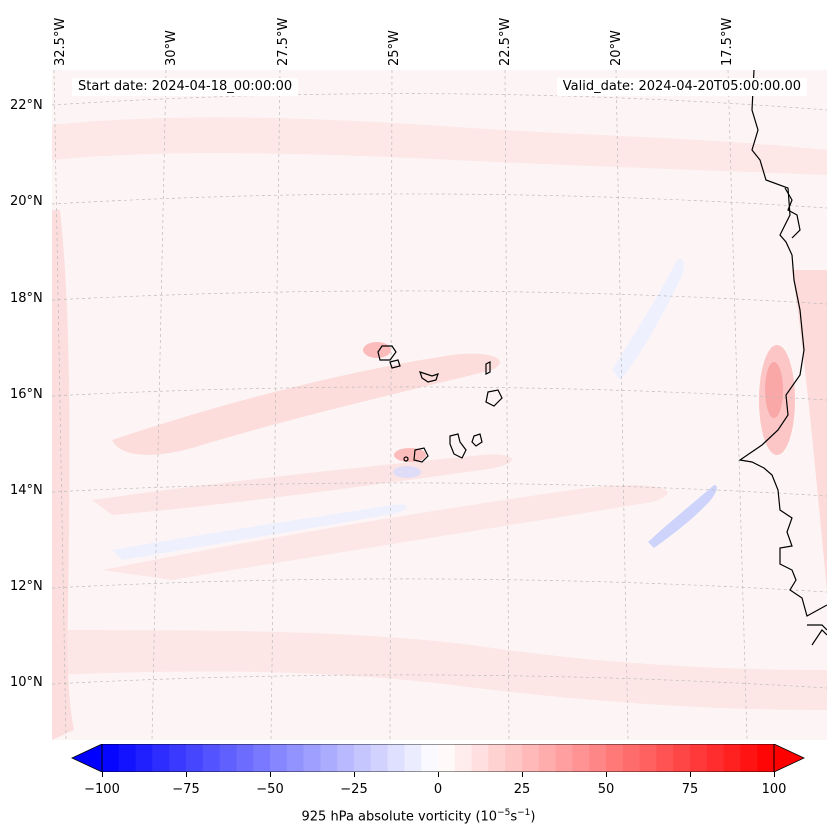 This screenshot has height=839, width=837. What do you see at coordinates (439, 670) in the screenshot?
I see `positive-vorticity-lower-band` at bounding box center [439, 670].